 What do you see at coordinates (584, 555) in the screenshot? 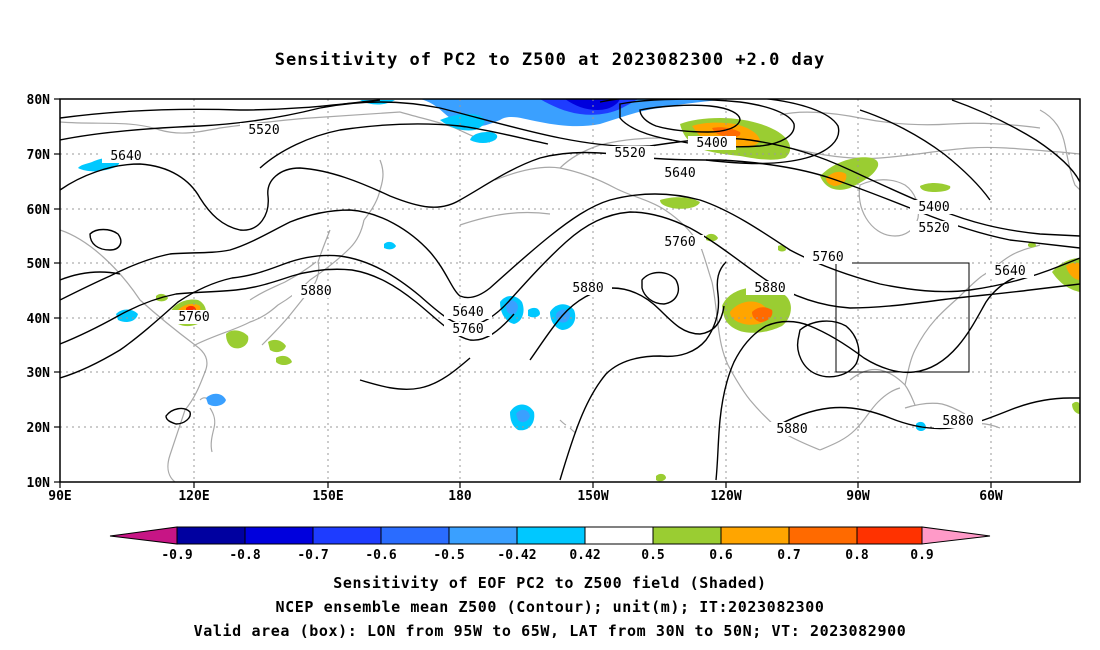
I see `colorbar-tick: 0.42` at bounding box center [584, 555].